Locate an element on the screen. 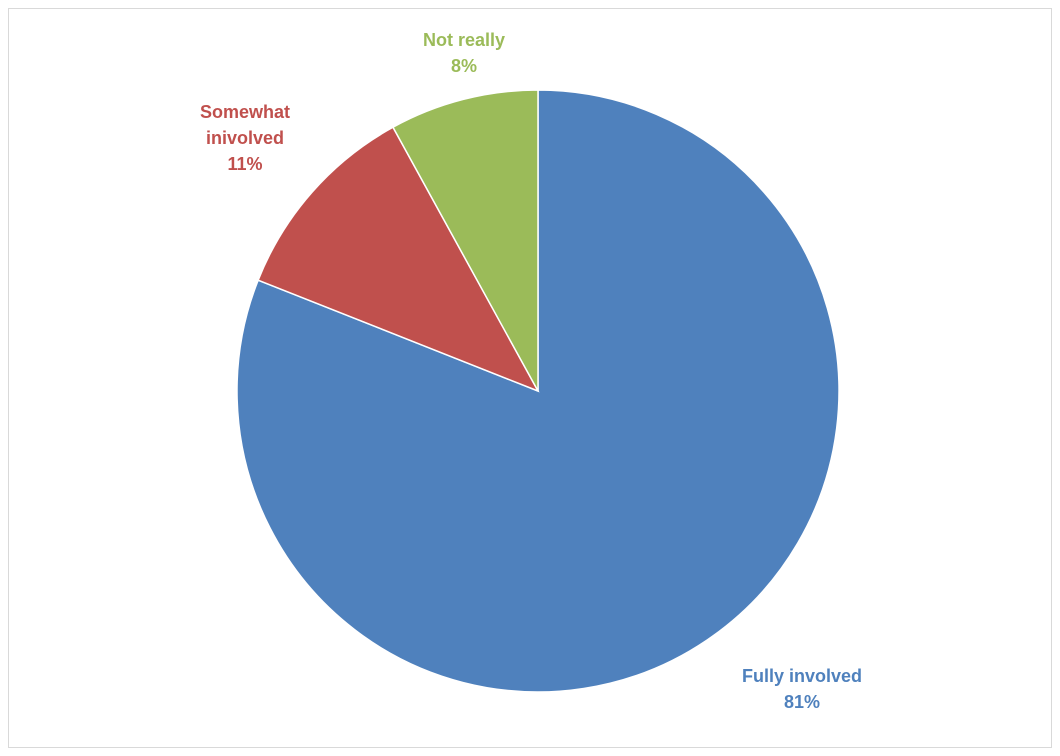  slice-value-label: 11% is located at coordinates (244, 164).